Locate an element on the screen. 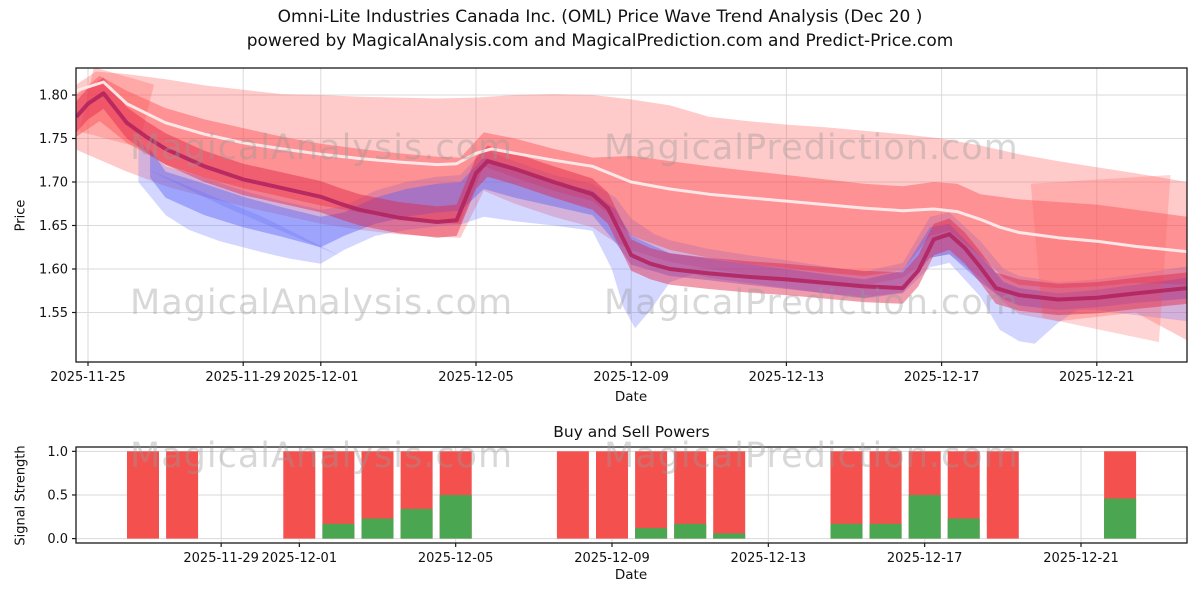  signal-x-axis-label: Date is located at coordinates (631, 575).